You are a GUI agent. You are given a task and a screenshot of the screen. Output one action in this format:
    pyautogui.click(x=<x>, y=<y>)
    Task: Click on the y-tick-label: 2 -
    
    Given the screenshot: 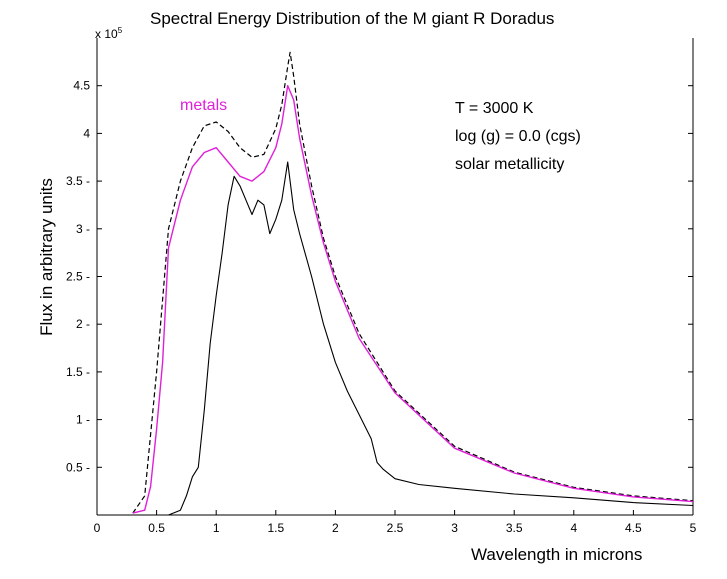 What is the action you would take?
    pyautogui.click(x=83, y=324)
    